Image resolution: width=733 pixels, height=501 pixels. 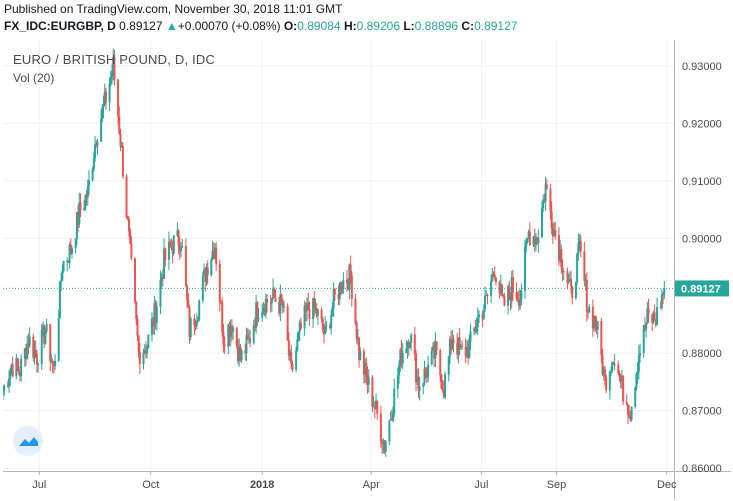 I want to click on y-tick-label: 0.91000, so click(x=702, y=182).